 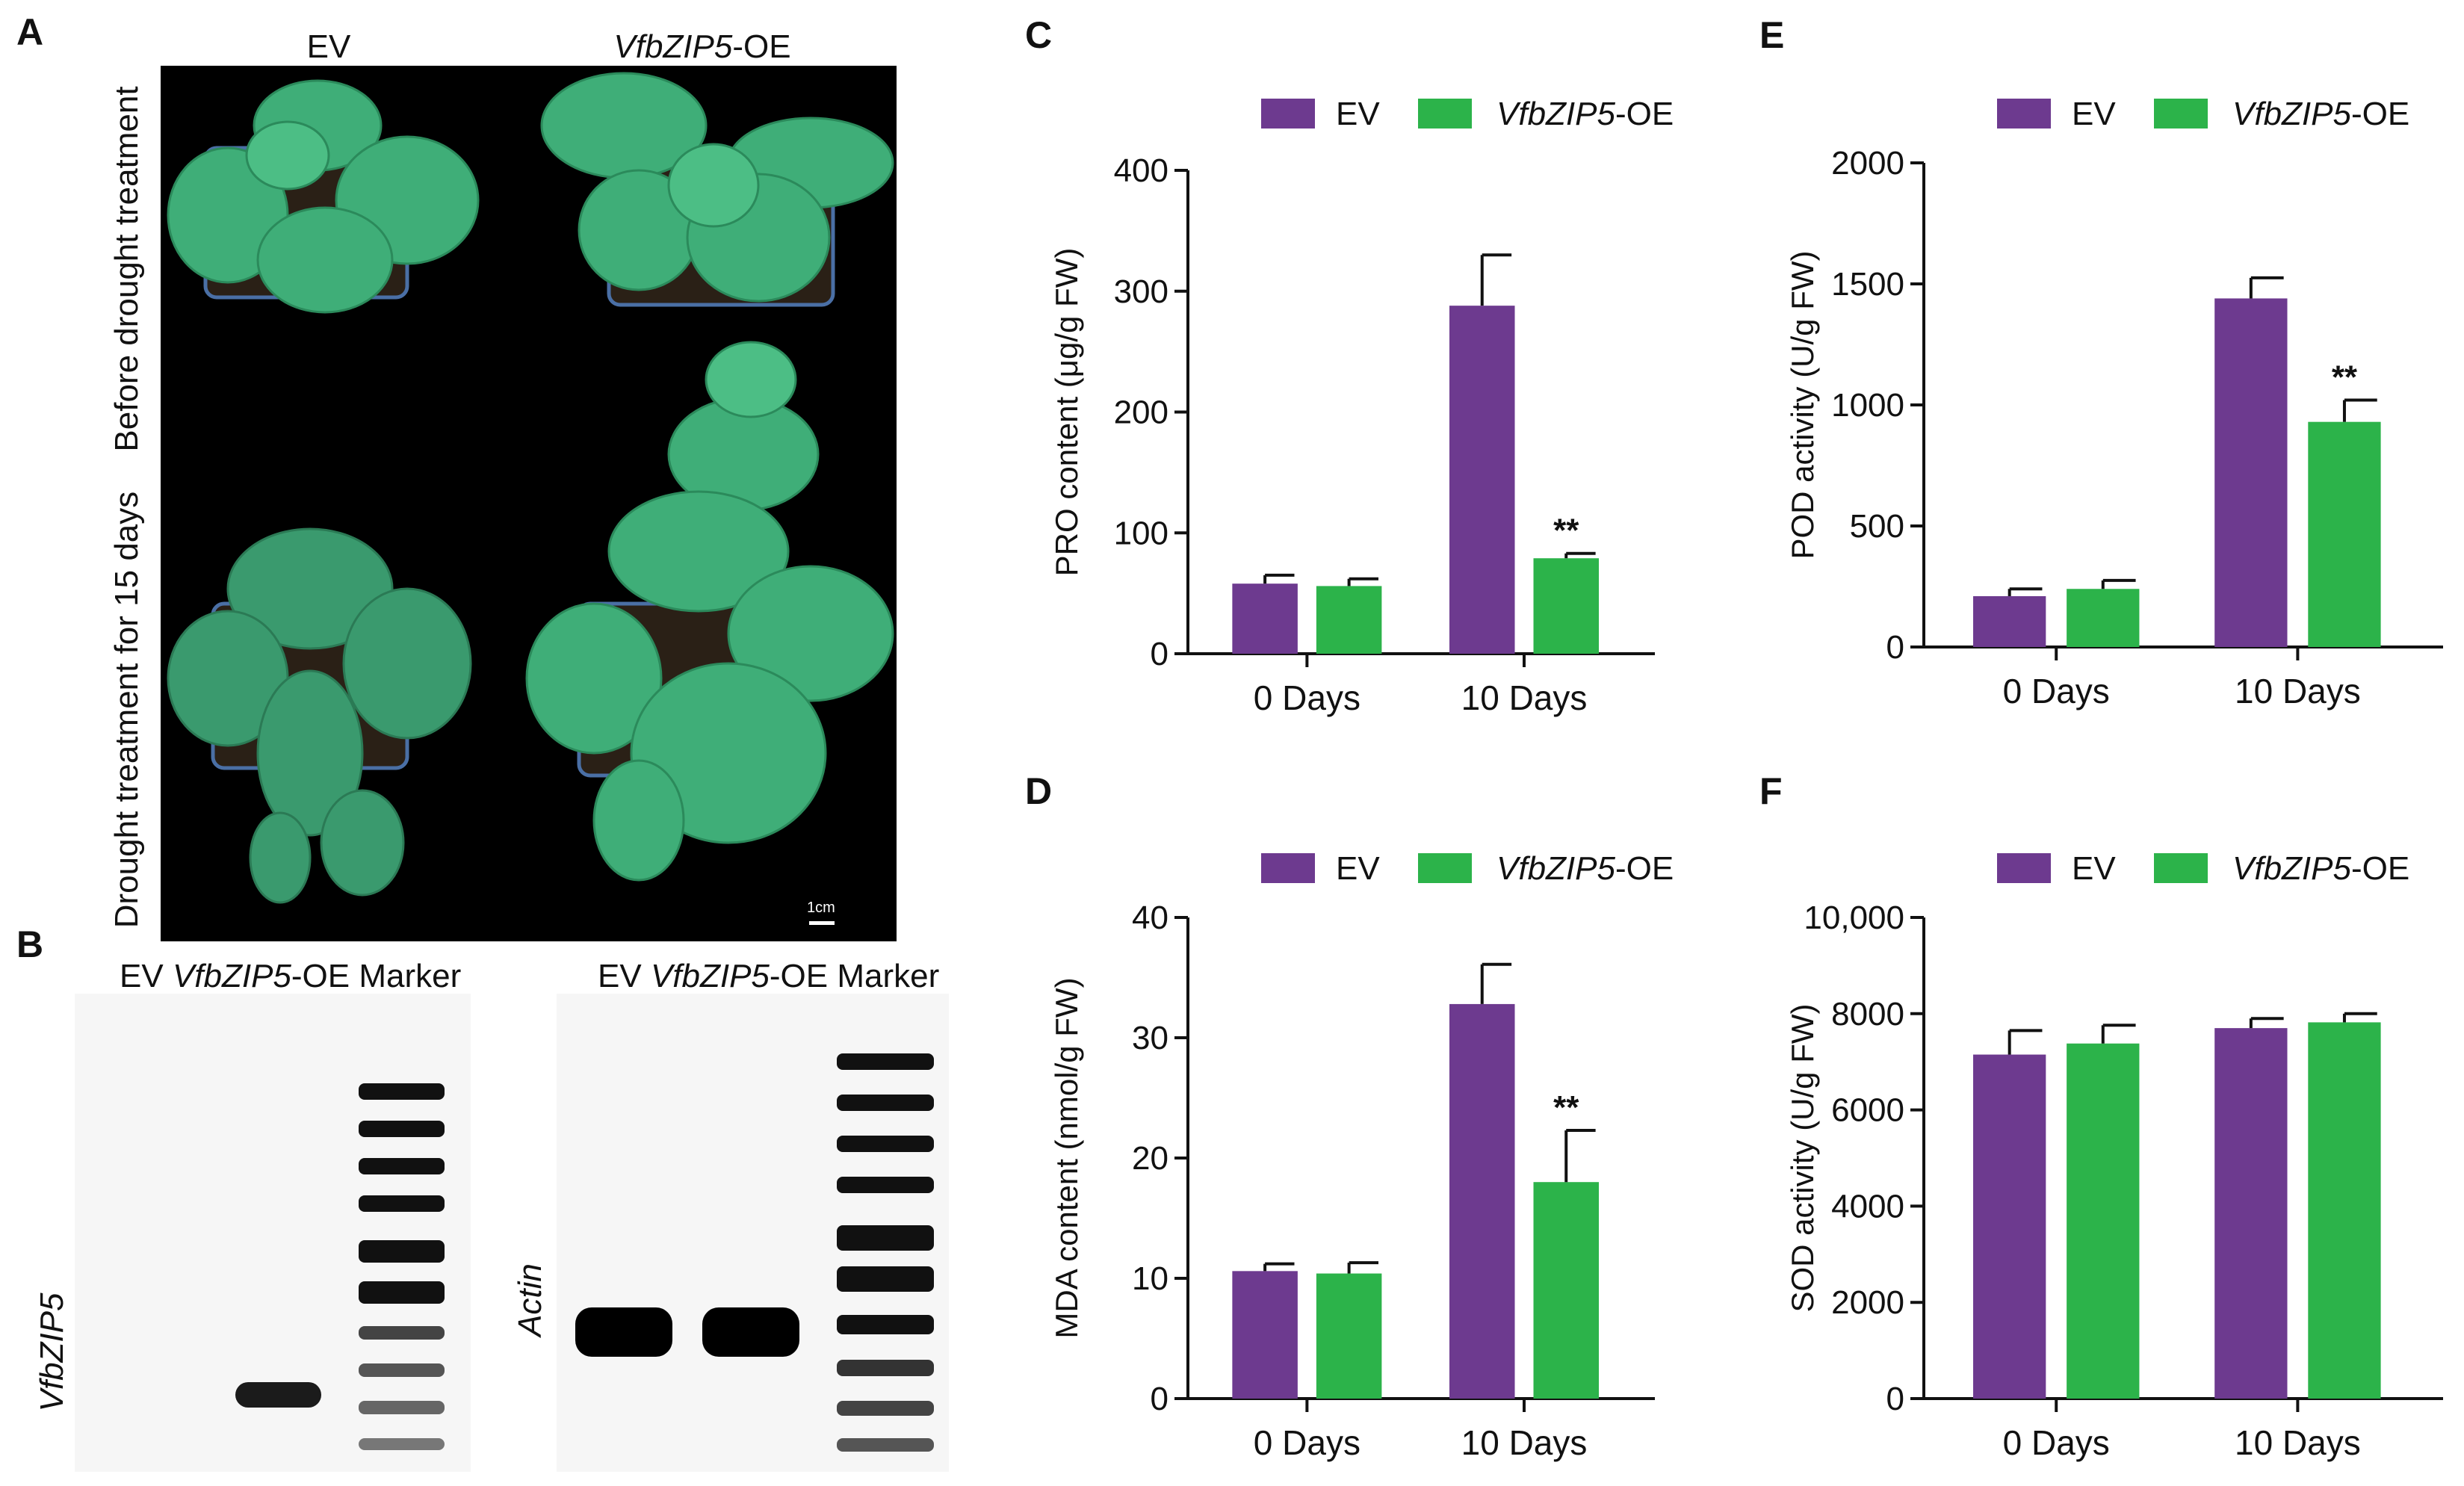 What do you see at coordinates (888, 976) in the screenshot?
I see `gel-right-lane-marker: Marker` at bounding box center [888, 976].